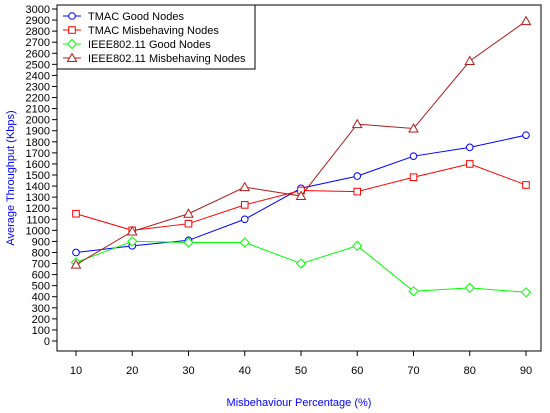 This screenshot has width=550, height=413. I want to click on y-tick-label: 2800, so click(38, 32).